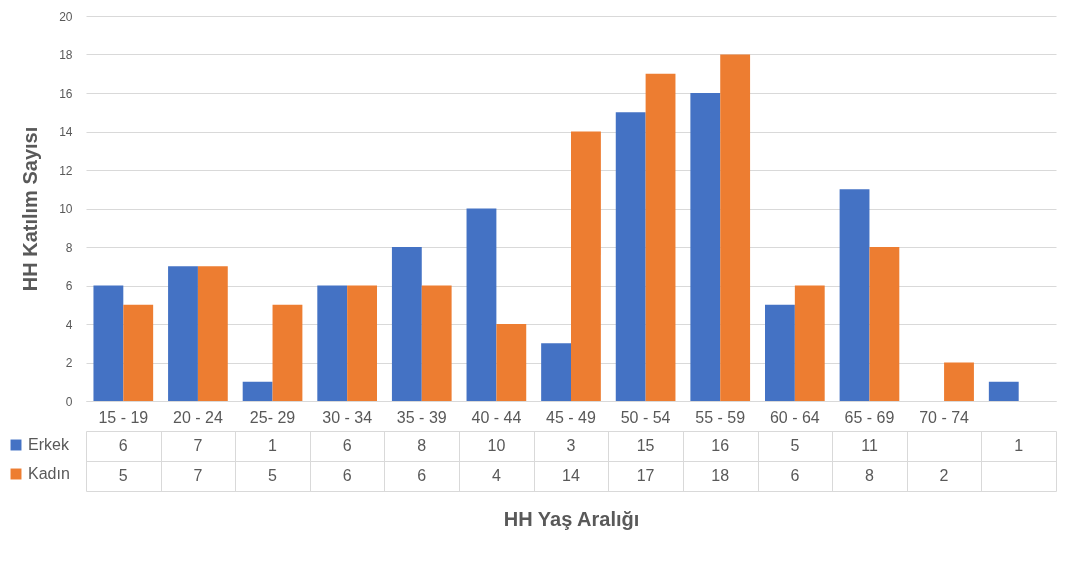  What do you see at coordinates (571, 475) in the screenshot?
I see `data-label: 14` at bounding box center [571, 475].